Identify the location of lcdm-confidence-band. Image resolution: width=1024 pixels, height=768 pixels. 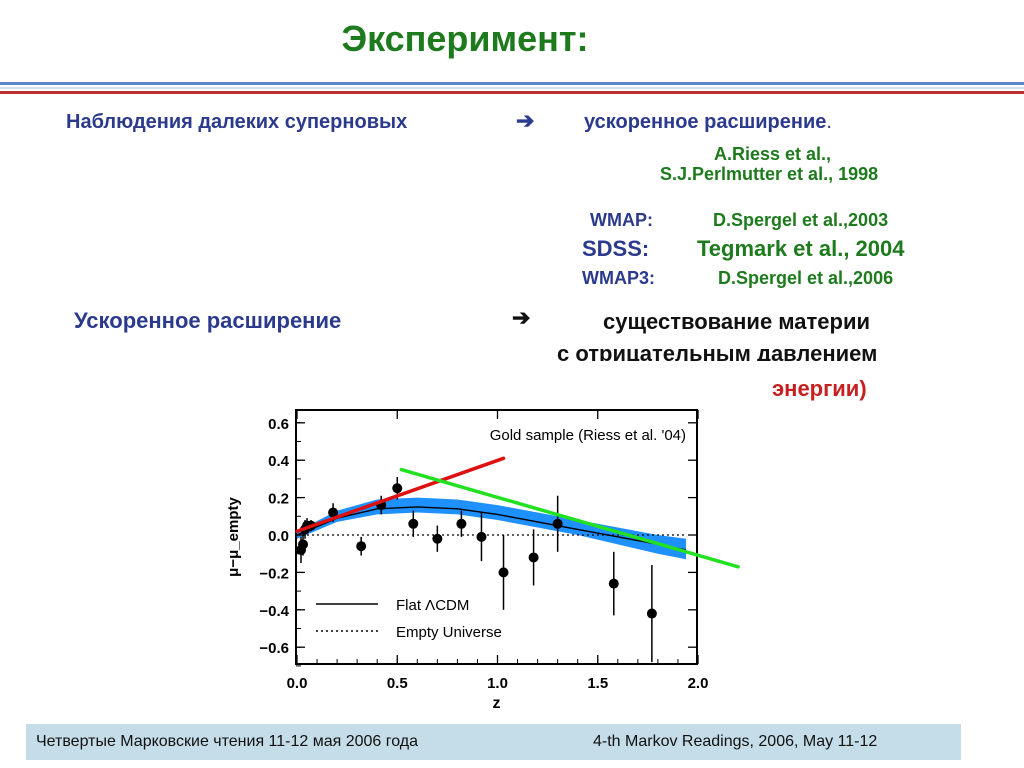
(491, 528).